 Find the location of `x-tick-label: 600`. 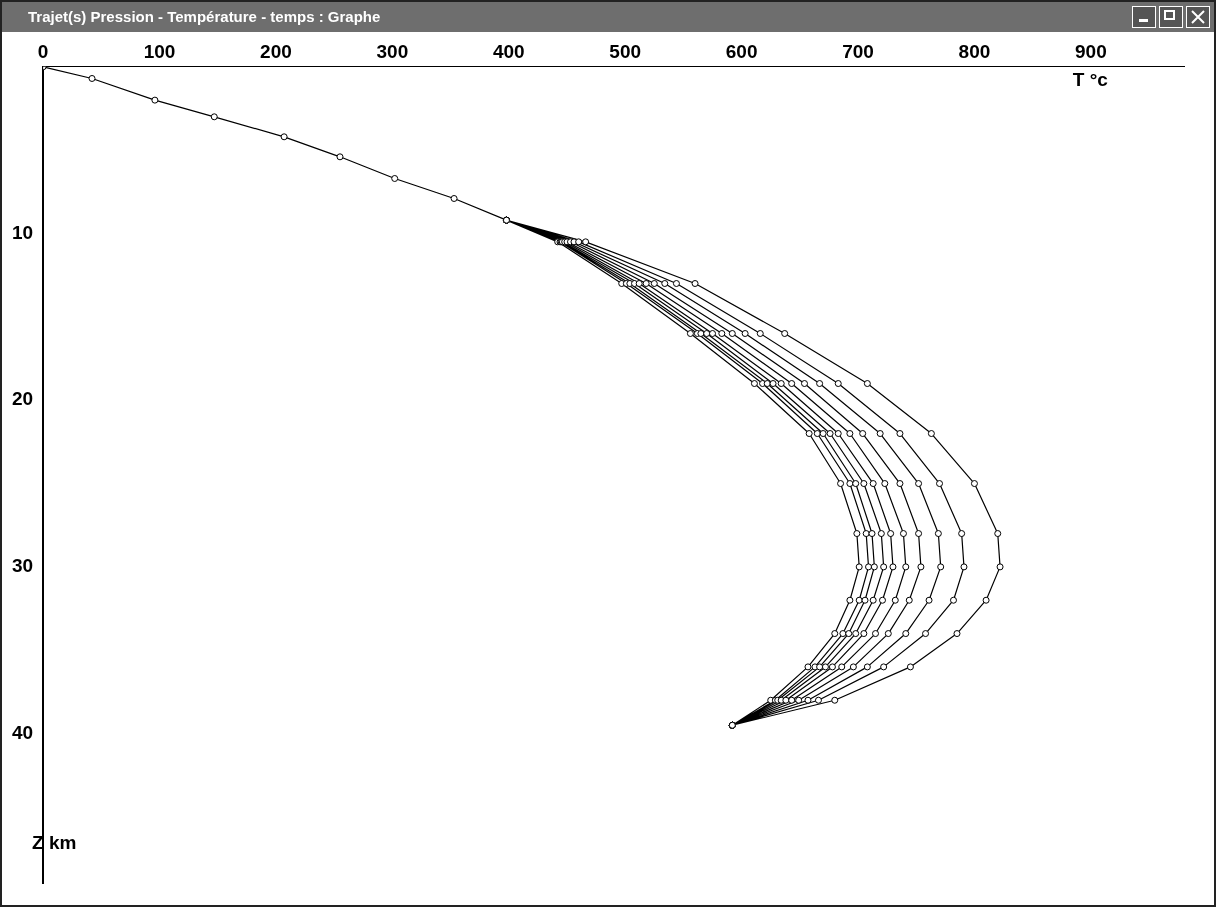

x-tick-label: 600 is located at coordinates (741, 51).